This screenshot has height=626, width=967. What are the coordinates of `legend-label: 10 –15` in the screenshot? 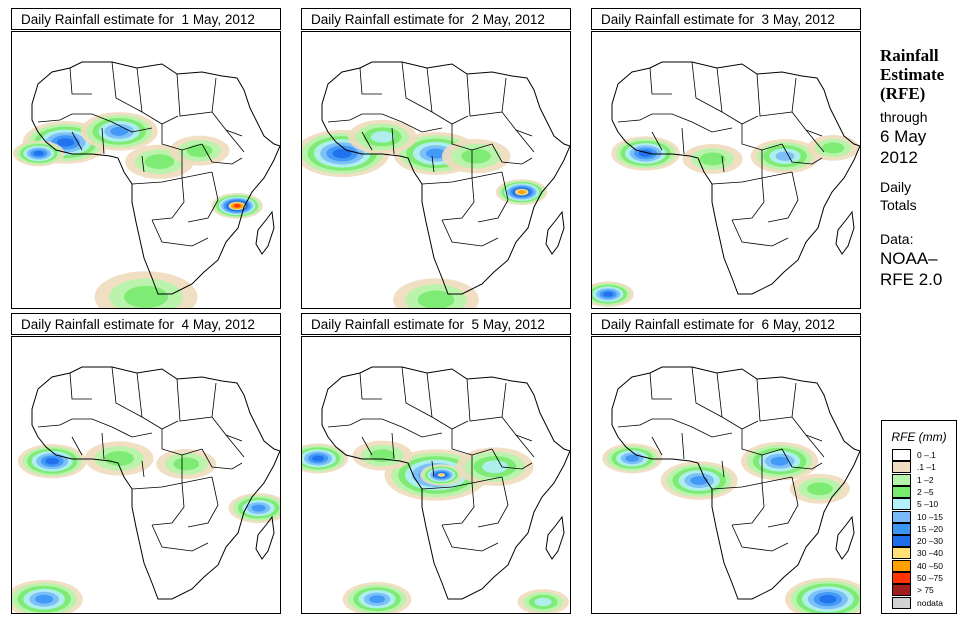 It's located at (930, 516).